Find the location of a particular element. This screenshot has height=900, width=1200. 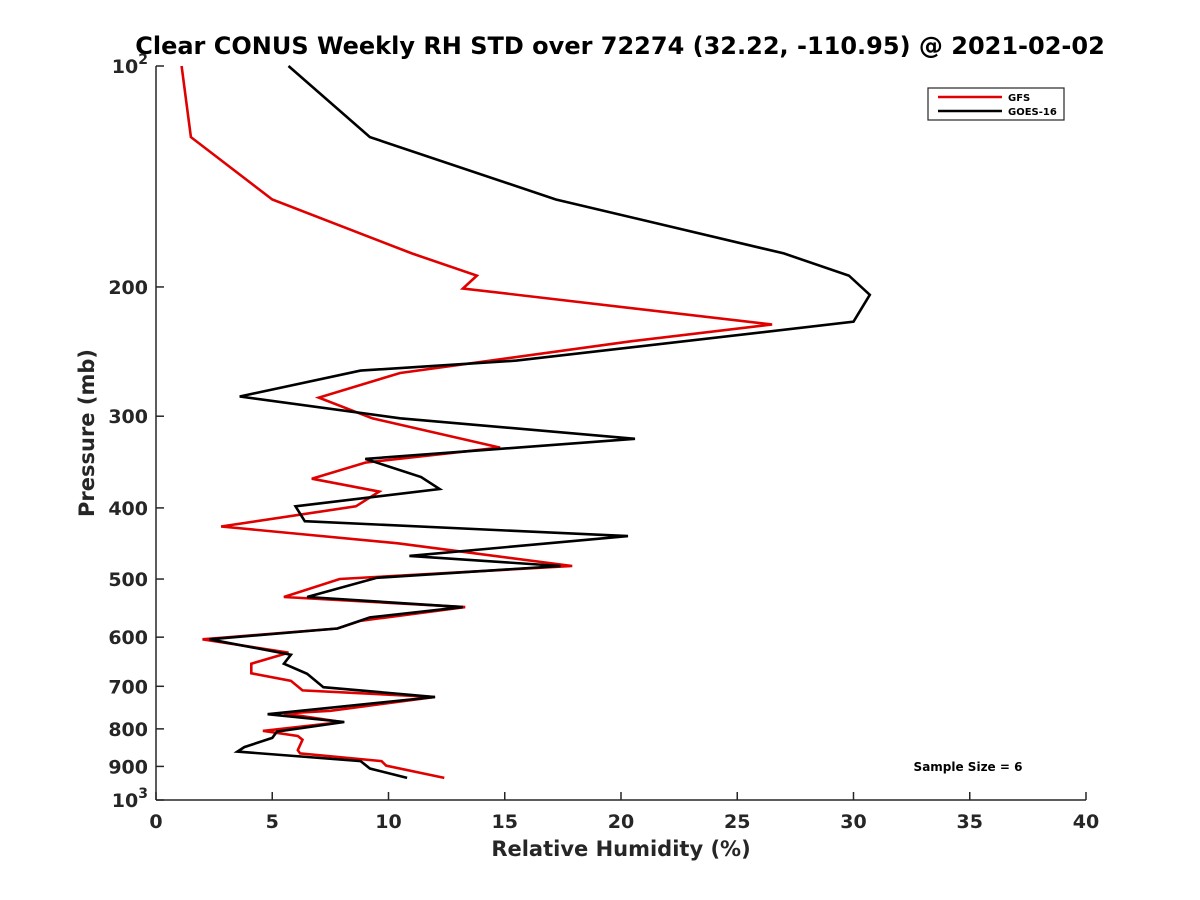

x-tick-label: 20 is located at coordinates (621, 822).